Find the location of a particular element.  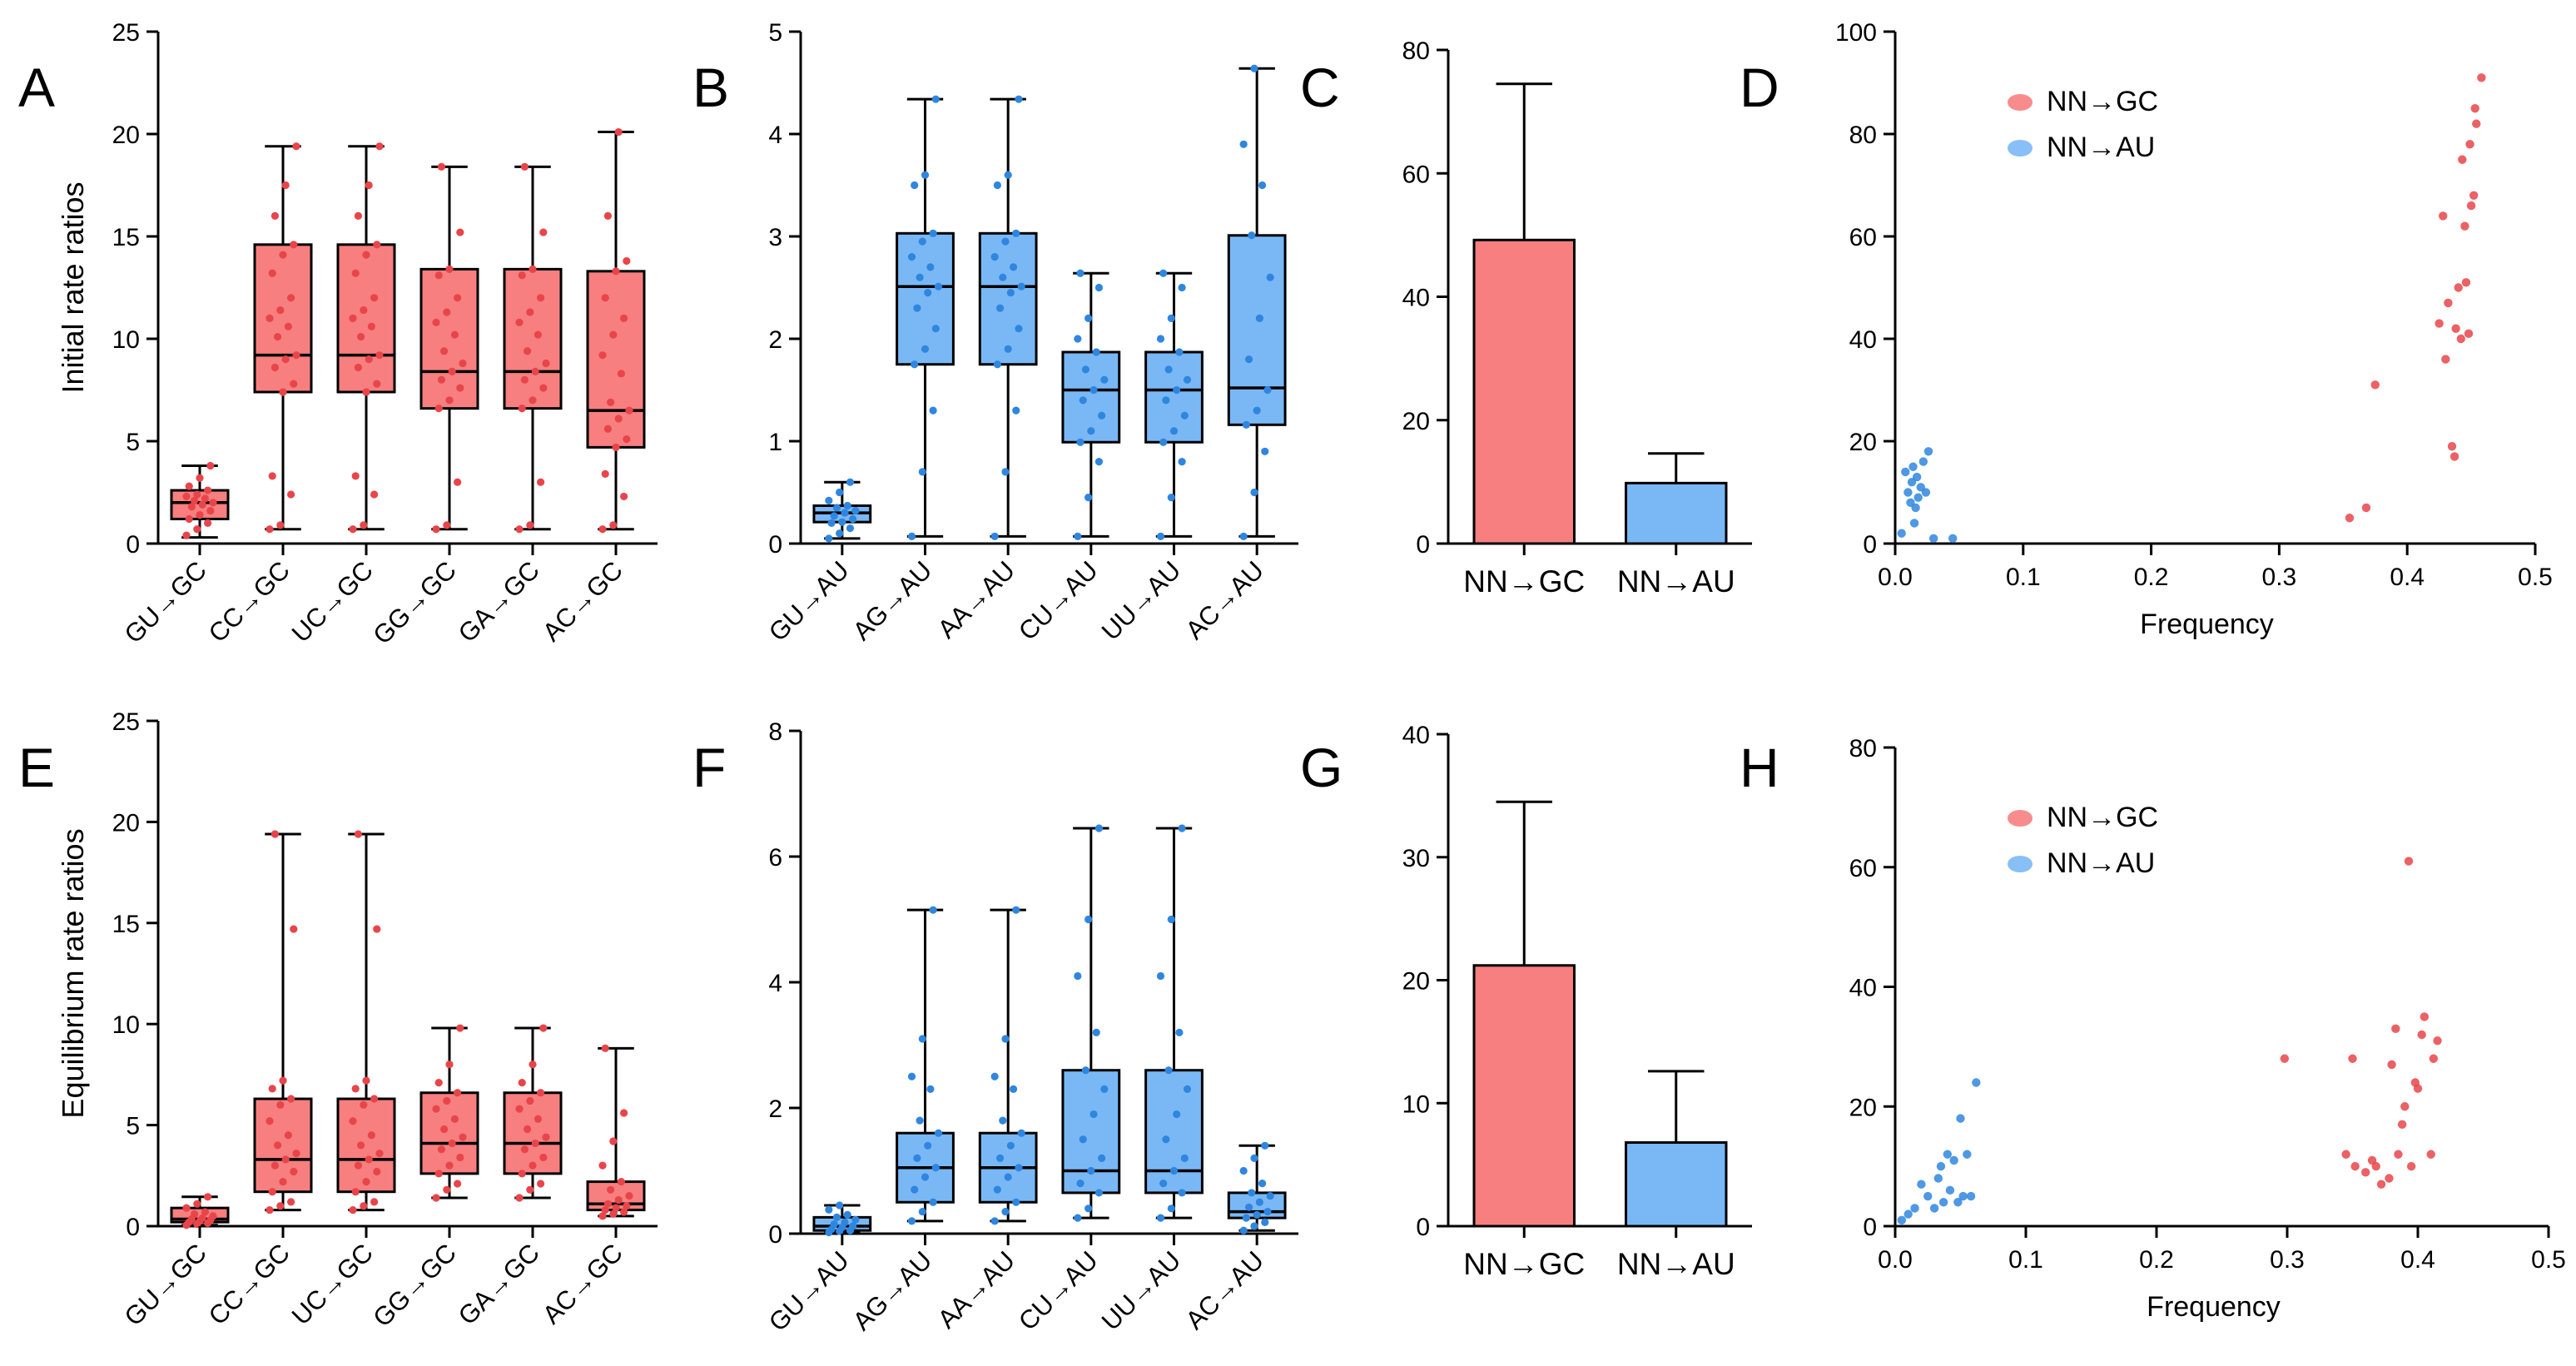

panel-letter: G is located at coordinates (1321, 767).